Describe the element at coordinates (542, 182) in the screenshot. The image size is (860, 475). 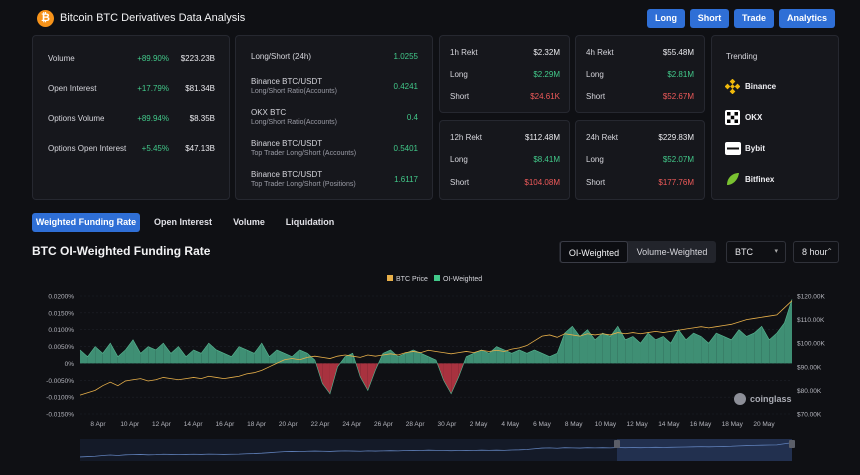
I see `rekt-short: $104.08M` at that location.